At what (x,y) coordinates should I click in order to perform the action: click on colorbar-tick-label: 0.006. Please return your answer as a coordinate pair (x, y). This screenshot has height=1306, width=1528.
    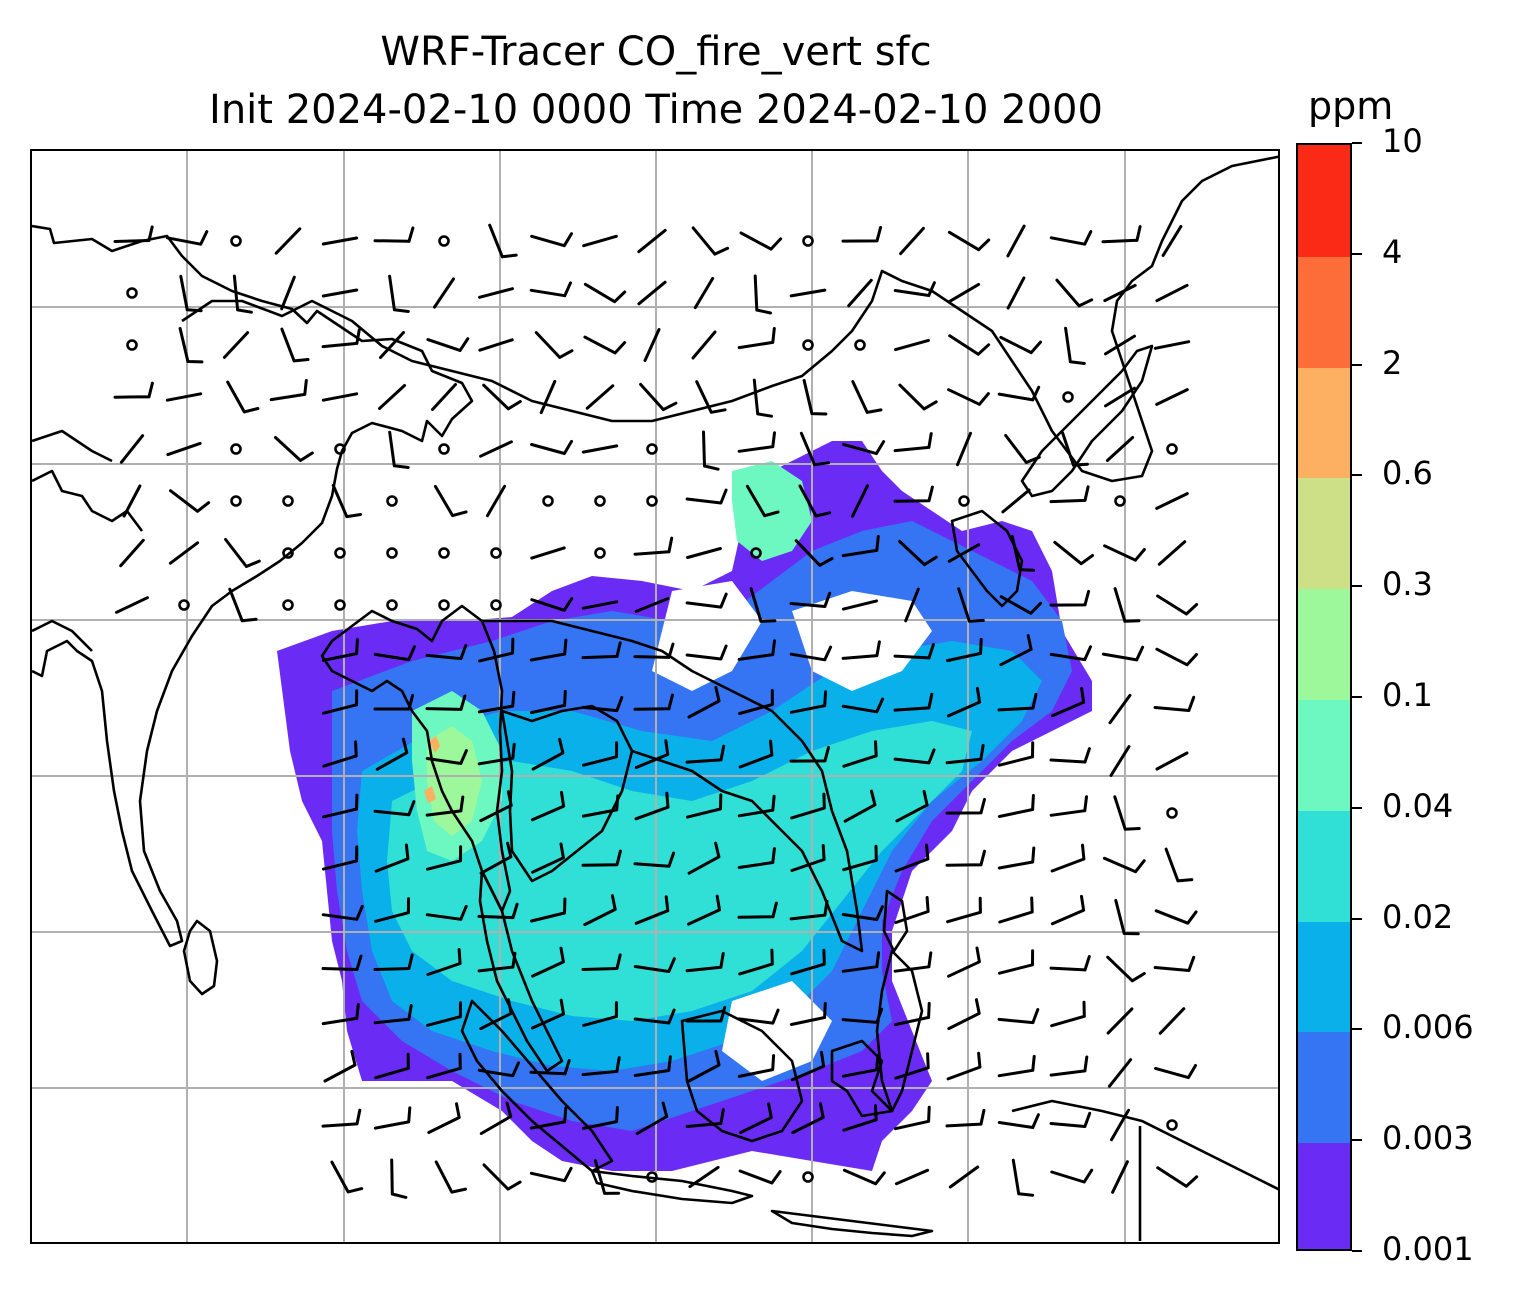
    Looking at the image, I should click on (1428, 1027).